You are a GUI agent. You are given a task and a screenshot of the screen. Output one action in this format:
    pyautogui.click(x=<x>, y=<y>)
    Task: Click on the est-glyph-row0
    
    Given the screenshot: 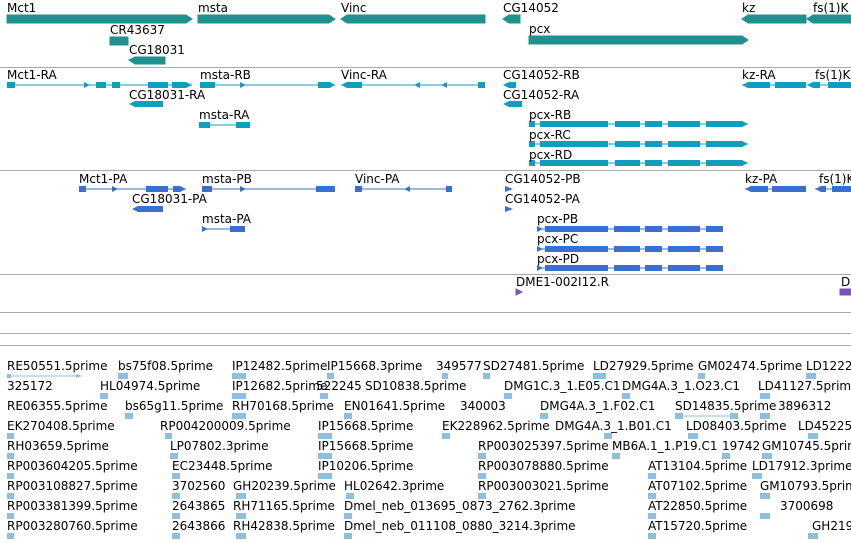 What is the action you would take?
    pyautogui.click(x=411, y=376)
    